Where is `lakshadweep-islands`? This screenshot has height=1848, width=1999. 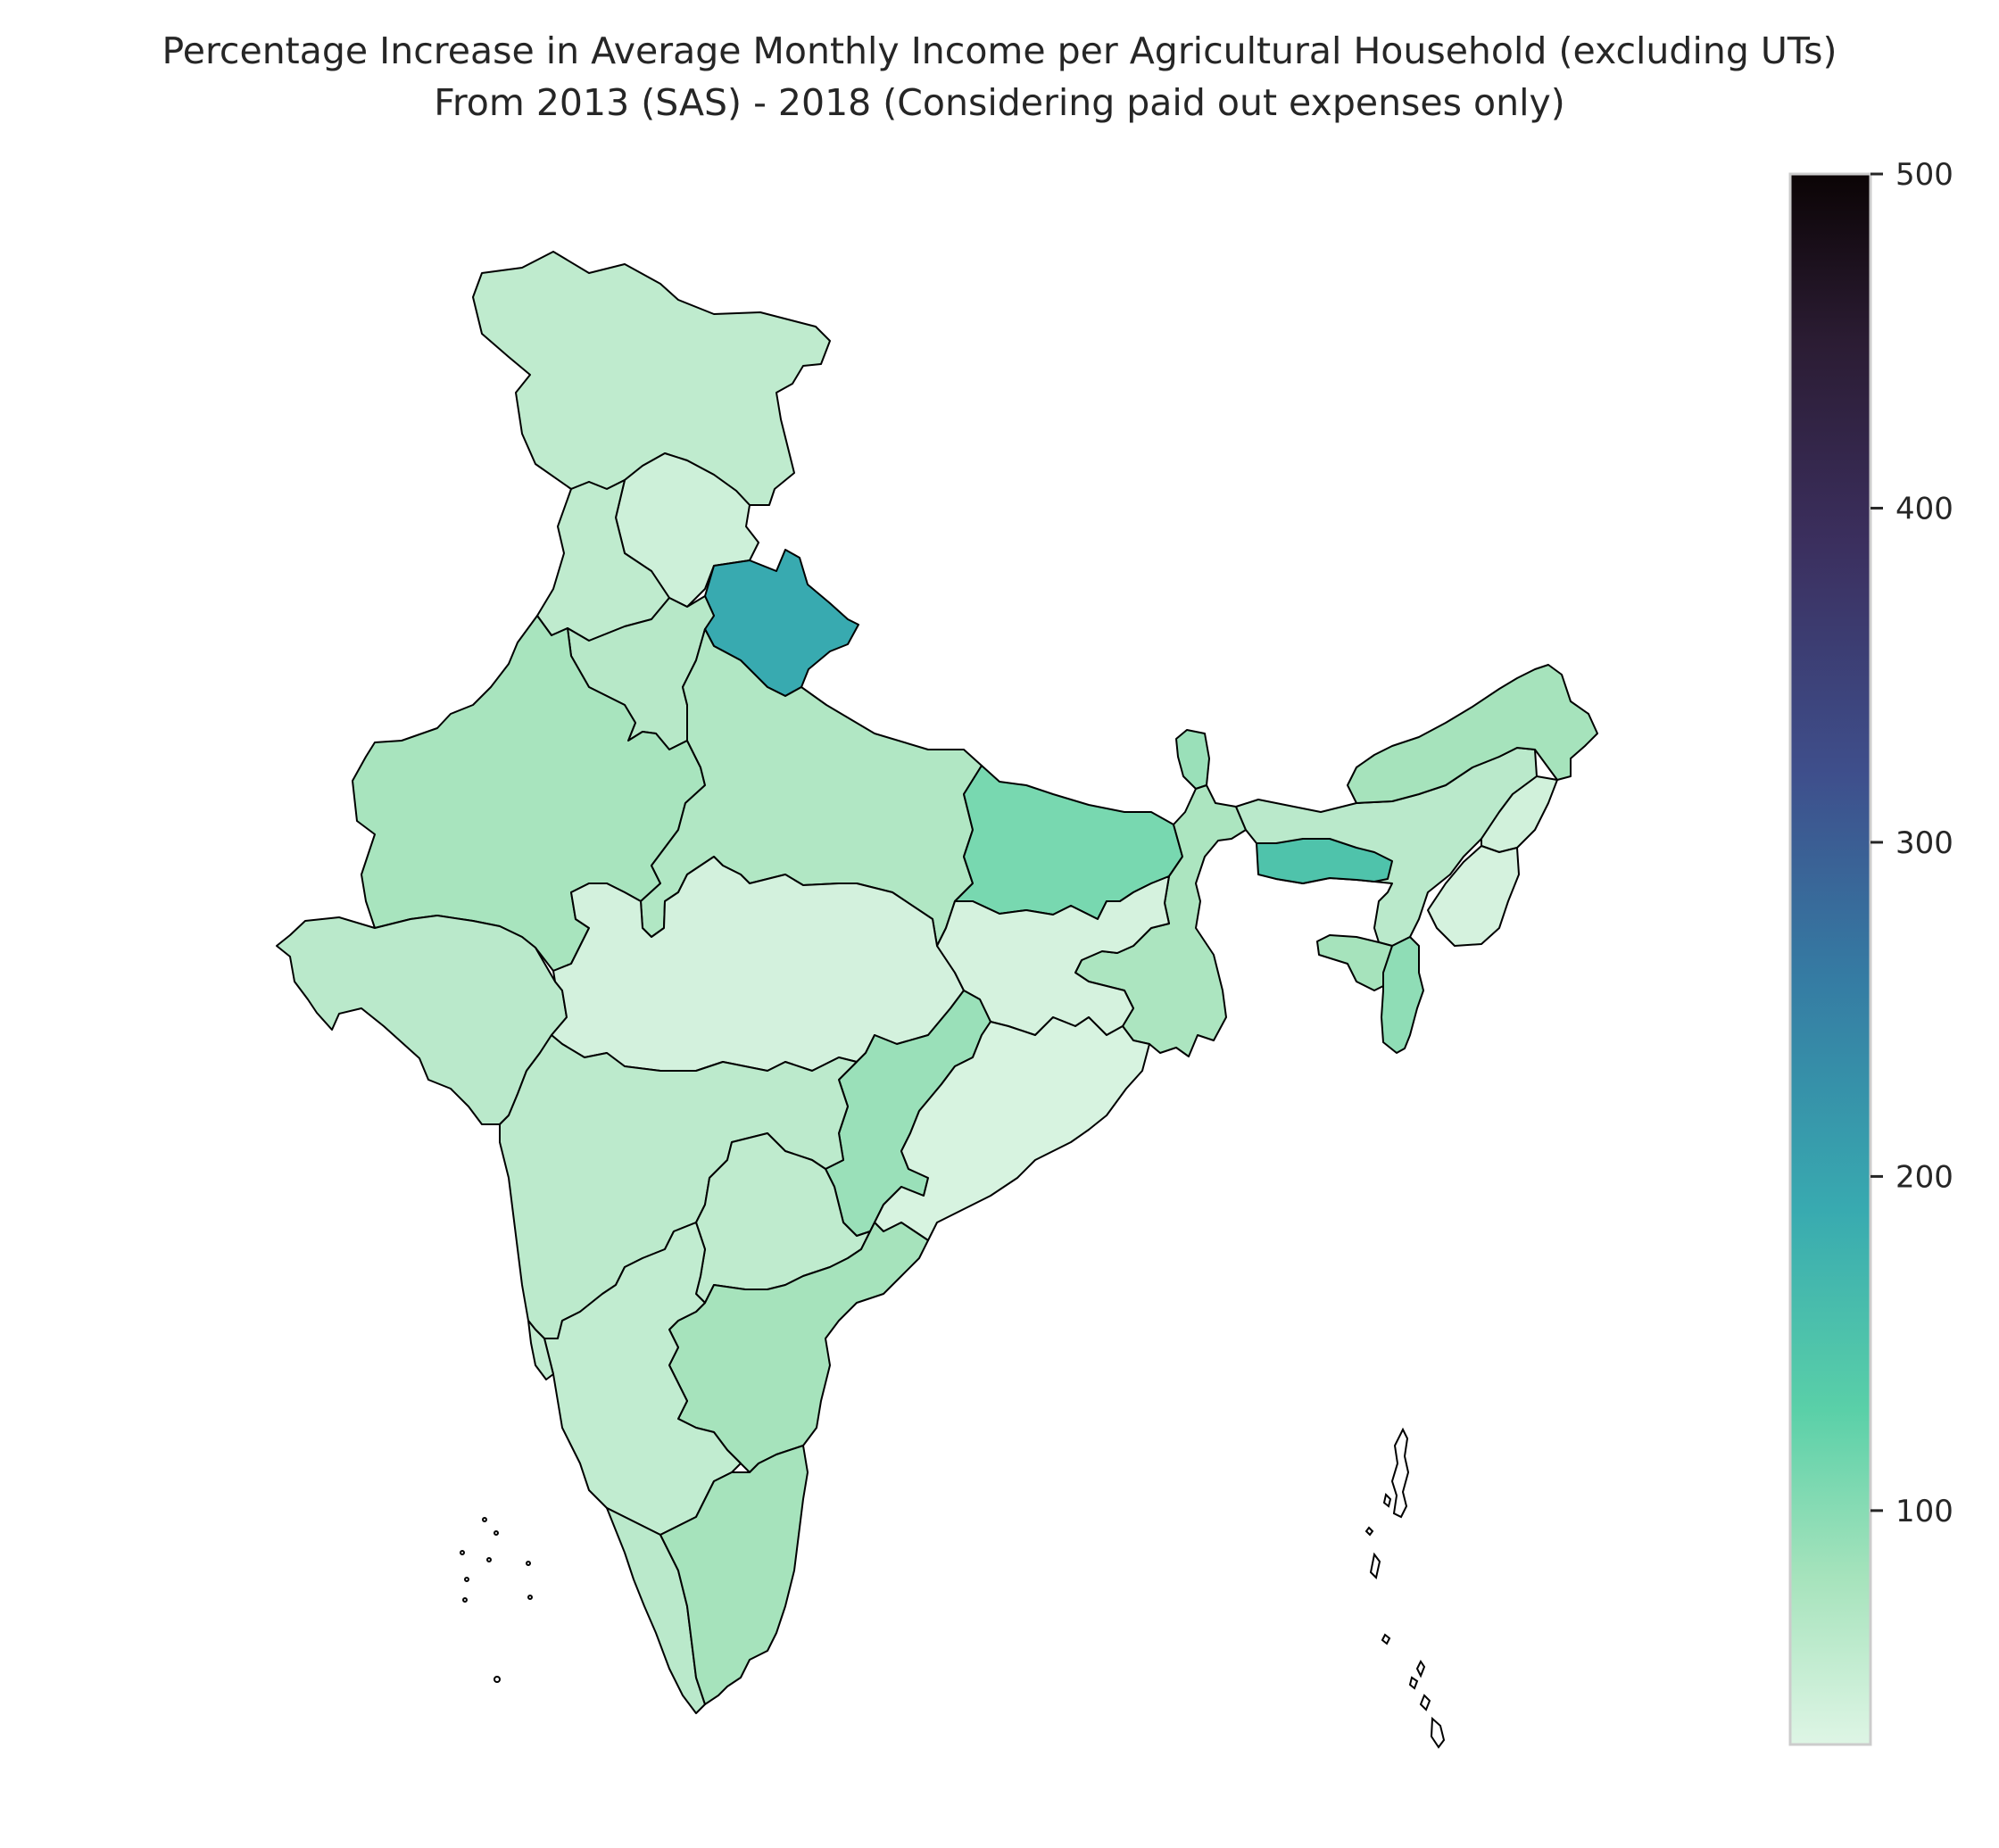 lakshadweep-islands is located at coordinates (497, 1600).